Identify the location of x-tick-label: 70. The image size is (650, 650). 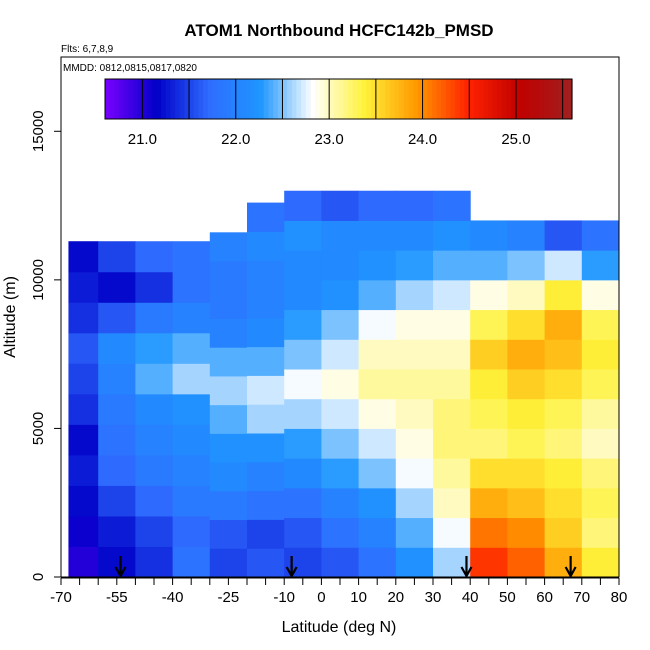
(581, 597).